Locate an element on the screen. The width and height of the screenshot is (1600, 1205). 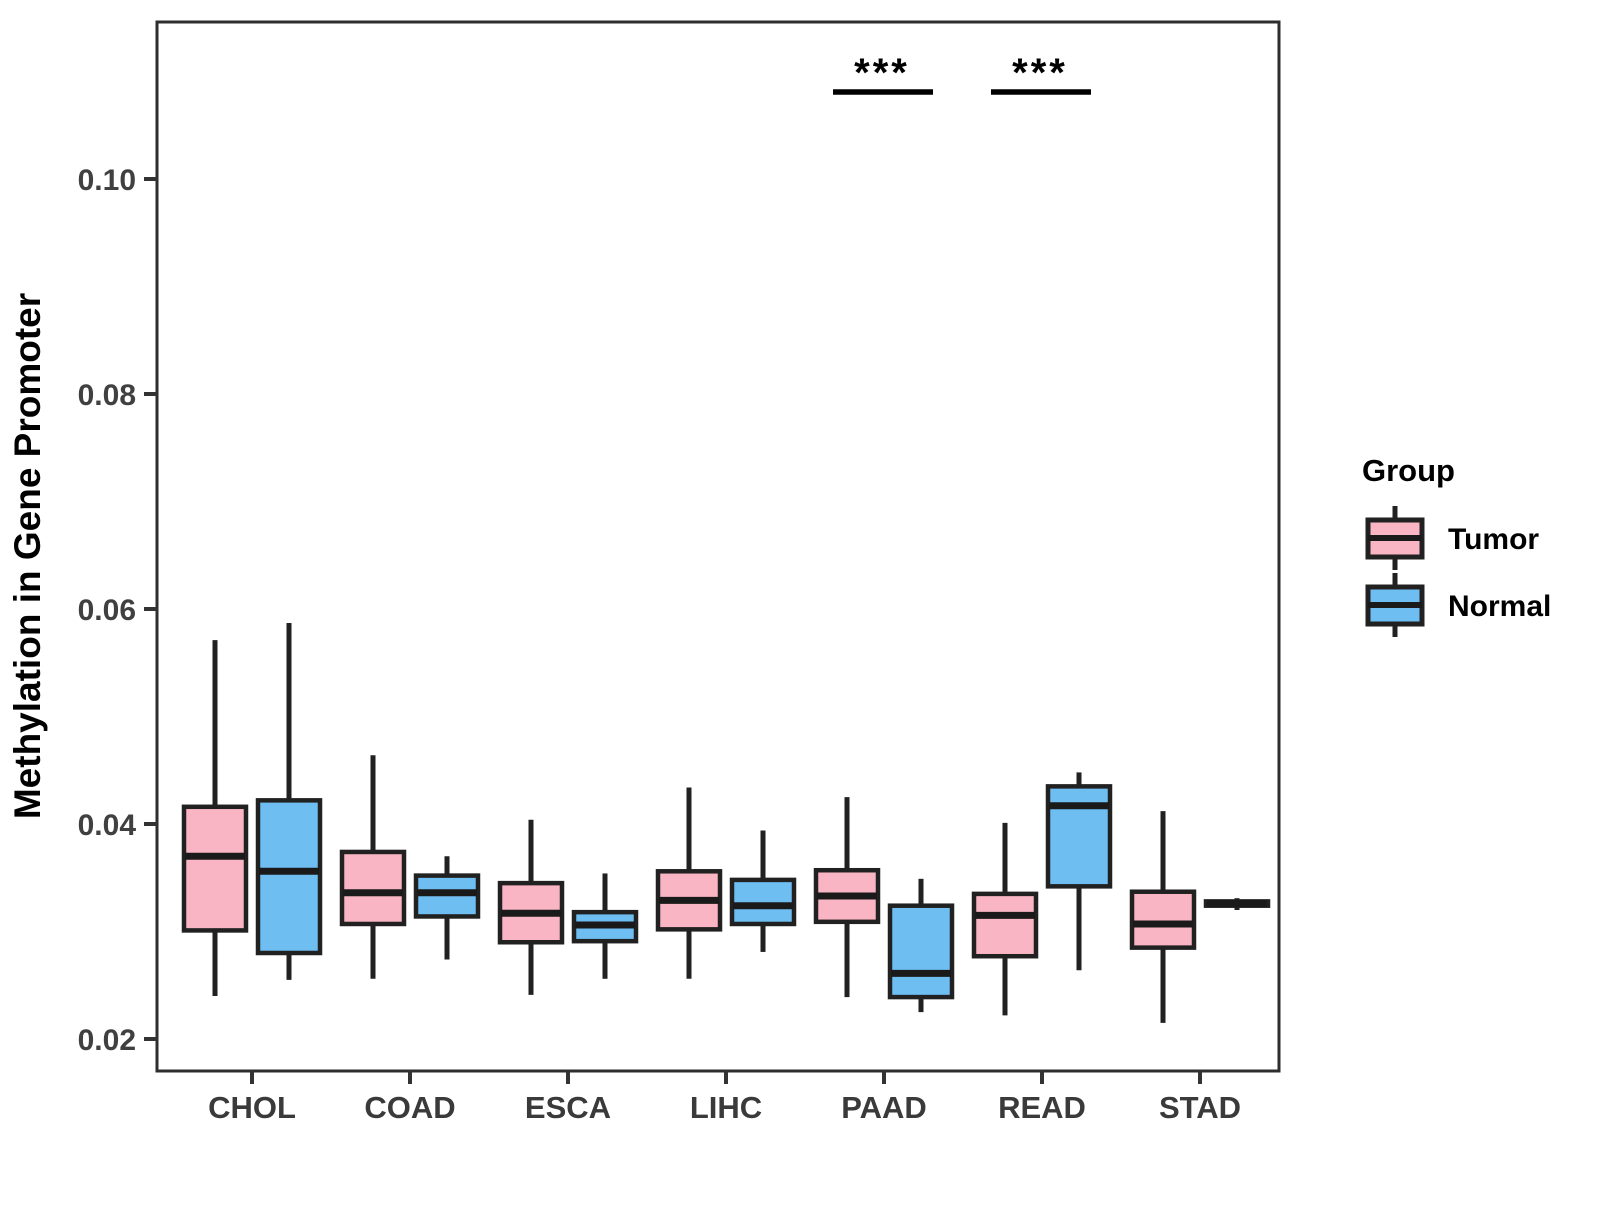
x-tick-label-LIHC: LIHC is located at coordinates (726, 1107).